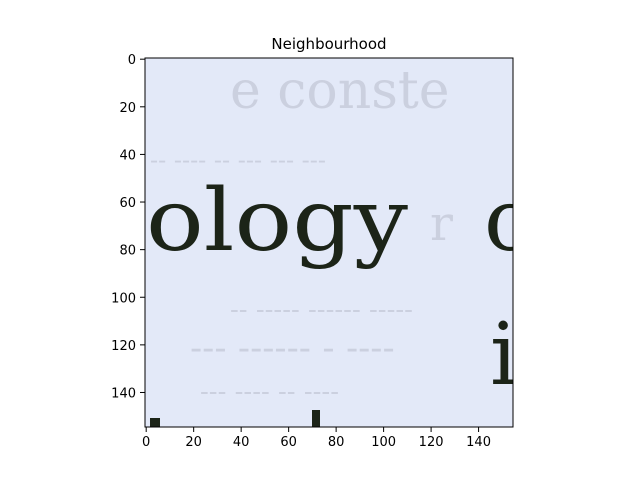 This screenshot has width=640, height=480. What do you see at coordinates (328, 44) in the screenshot?
I see `chart-title: Neighbourhood` at bounding box center [328, 44].